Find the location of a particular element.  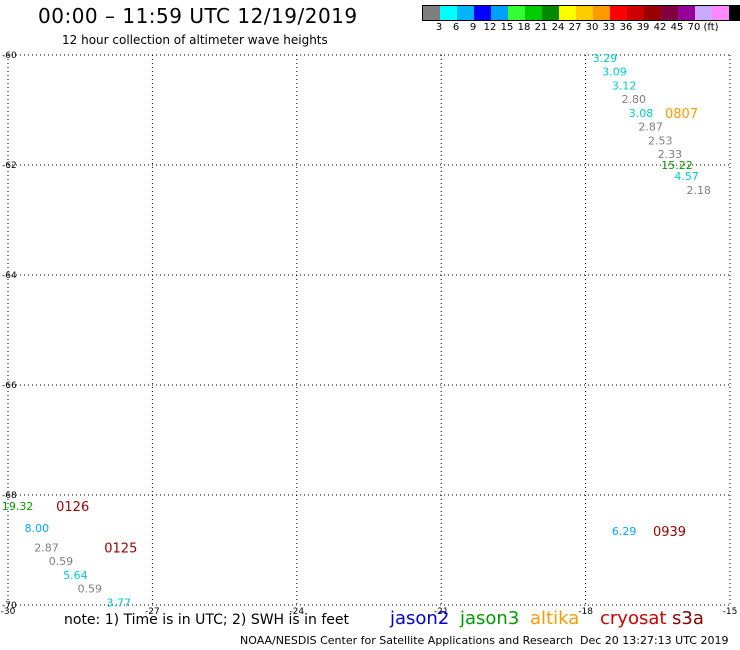

latitude-tick-label: -68 is located at coordinates (9, 496).